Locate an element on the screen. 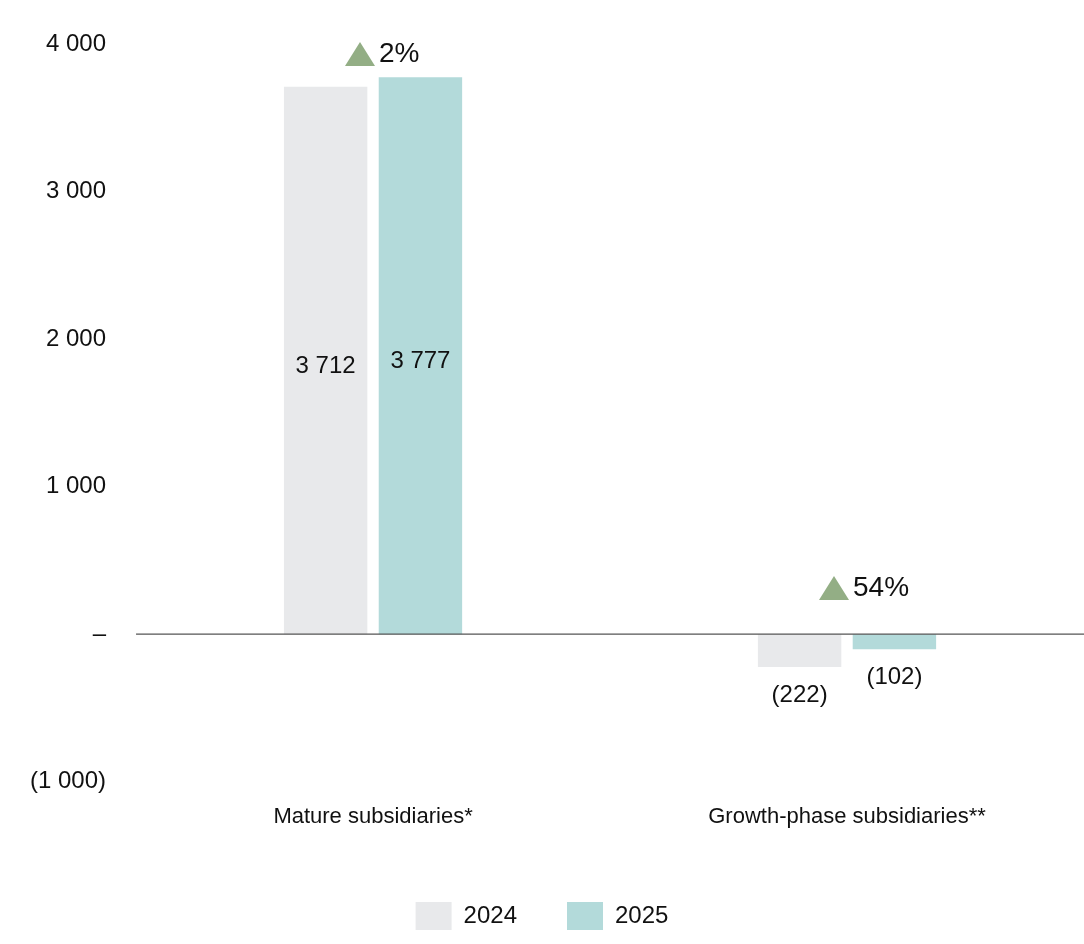 The height and width of the screenshot is (944, 1084). data-label: 3 712 is located at coordinates (325, 365).